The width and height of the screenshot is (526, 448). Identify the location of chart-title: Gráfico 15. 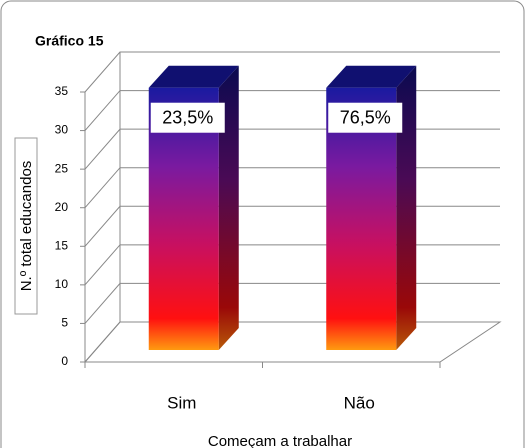
(69, 41).